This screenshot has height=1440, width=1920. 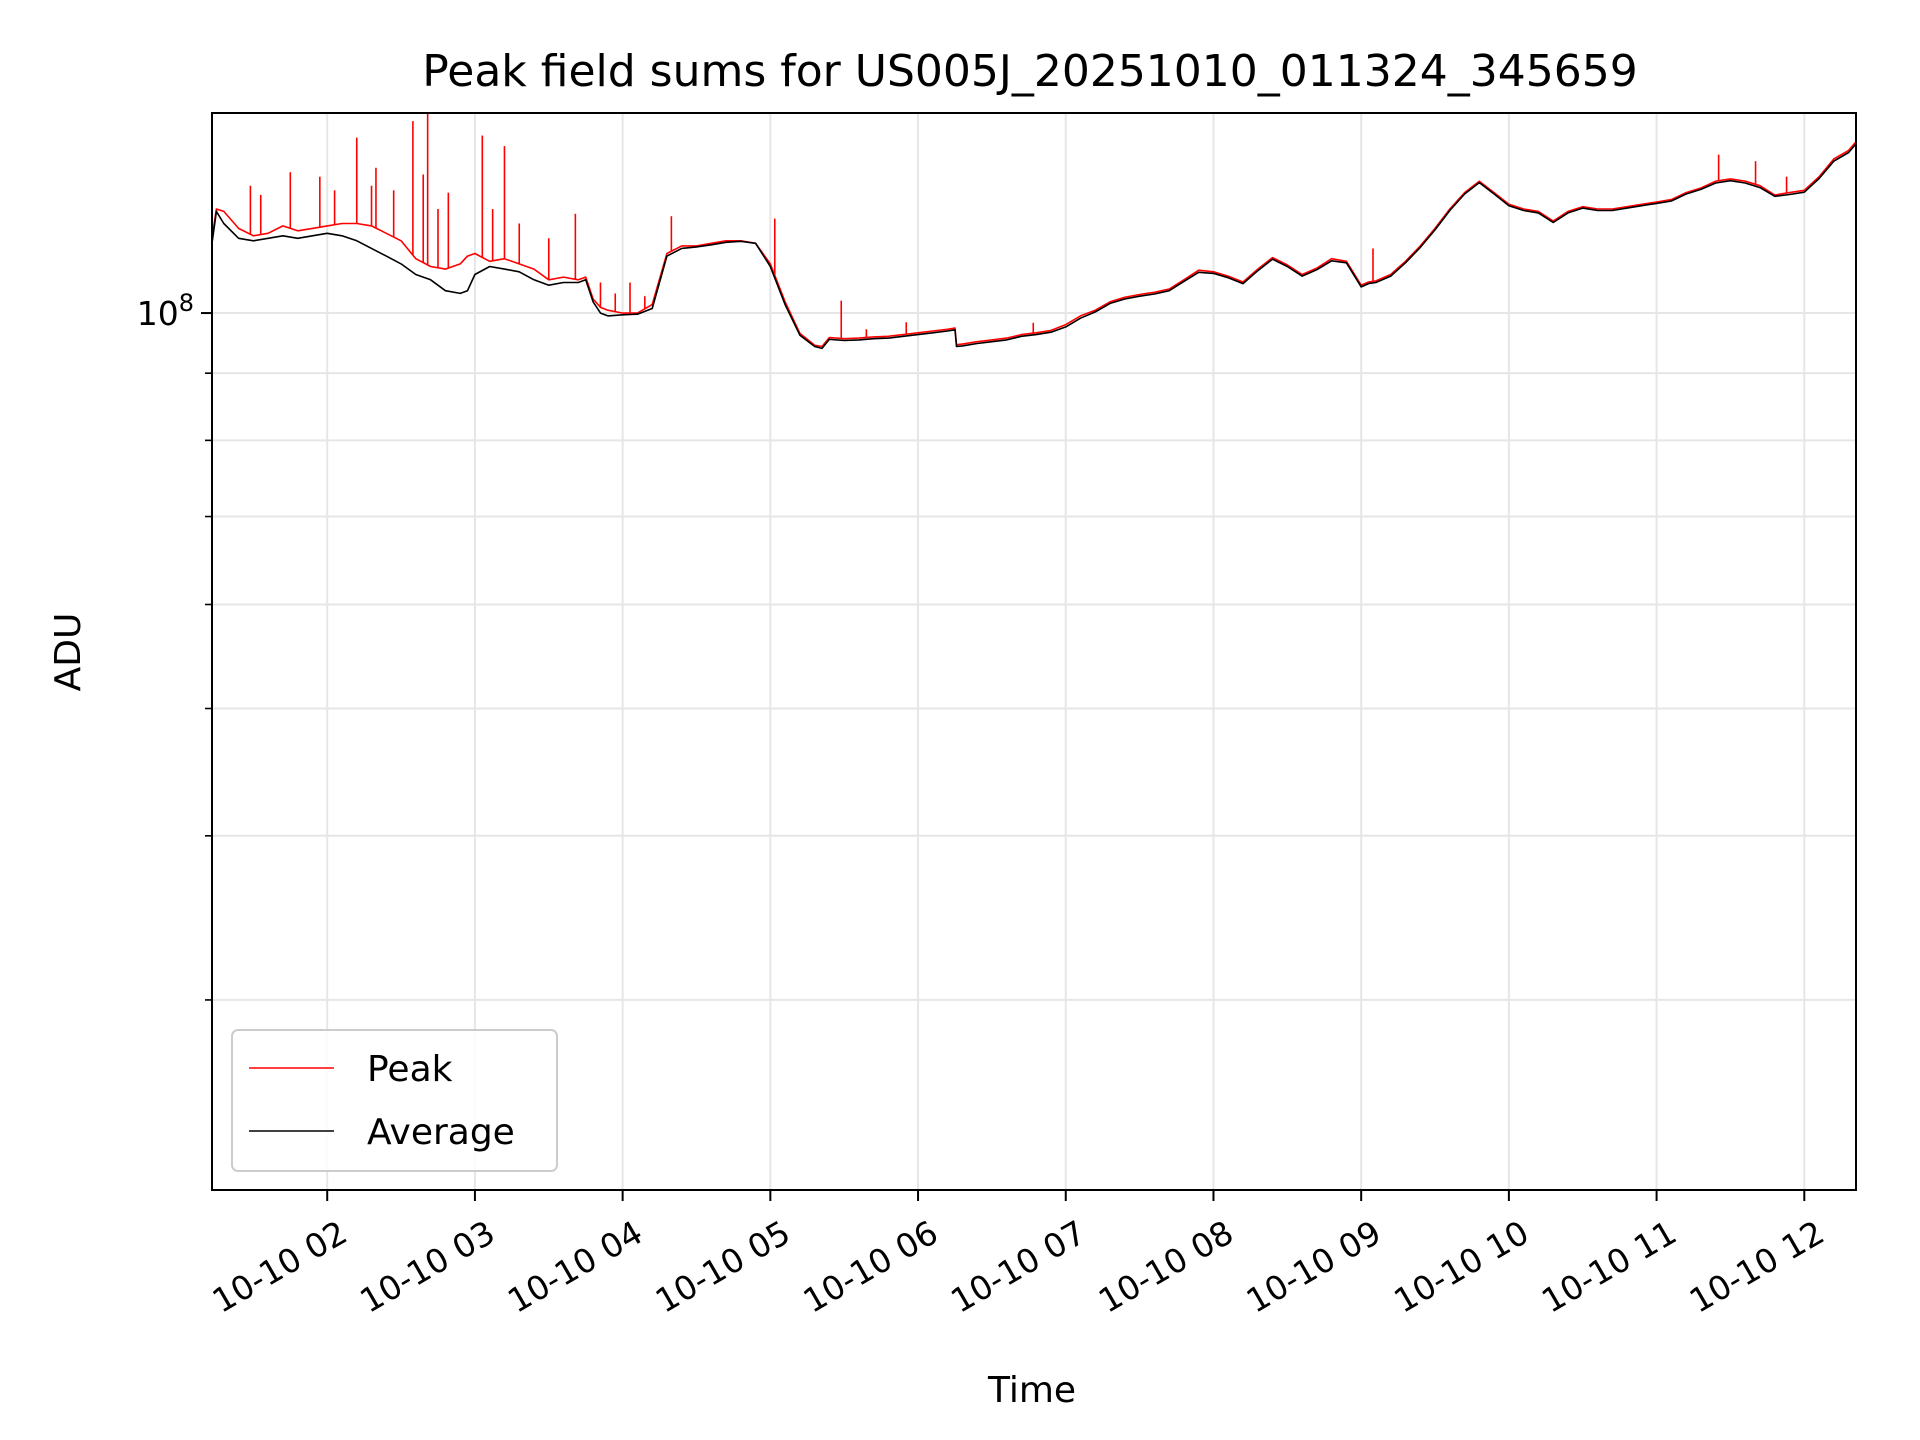 I want to click on legend-peak-label: Peak, so click(x=410, y=1069).